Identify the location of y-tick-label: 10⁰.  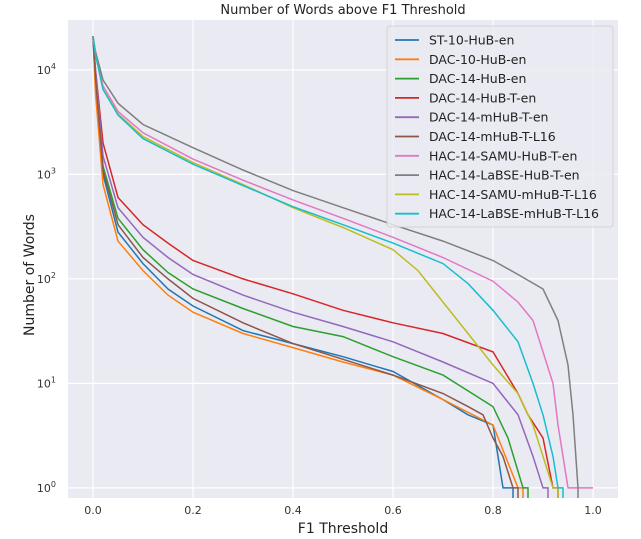
(46, 487).